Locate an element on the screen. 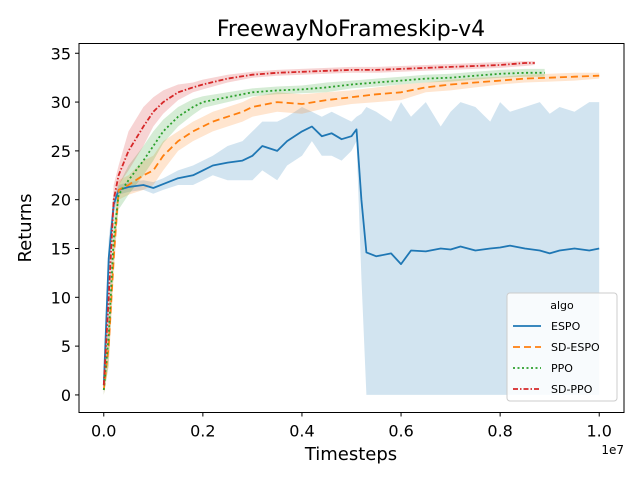 The width and height of the screenshot is (640, 480). y-tick-label: 15 is located at coordinates (61, 249).